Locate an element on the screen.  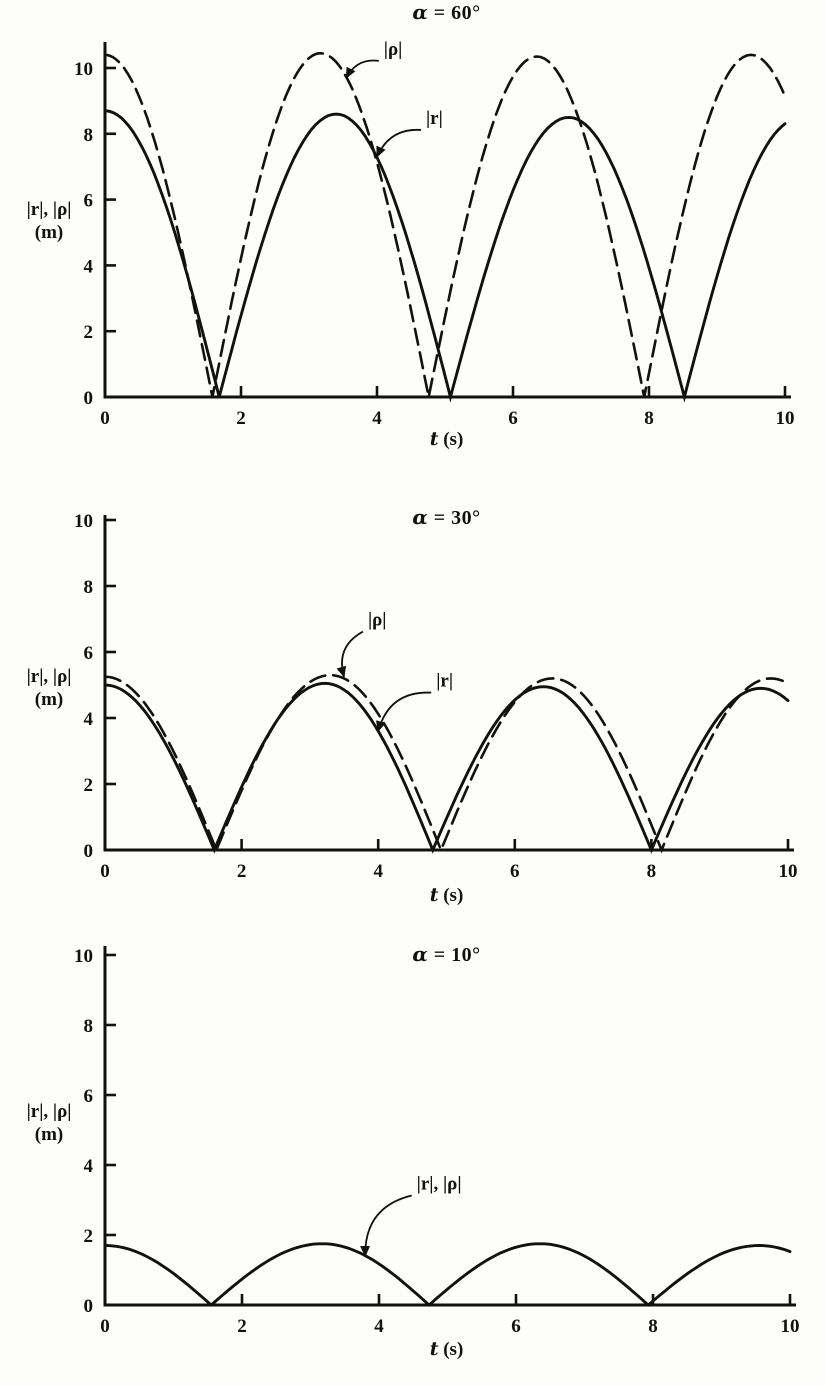
title-value: = 60° is located at coordinates (454, 13).